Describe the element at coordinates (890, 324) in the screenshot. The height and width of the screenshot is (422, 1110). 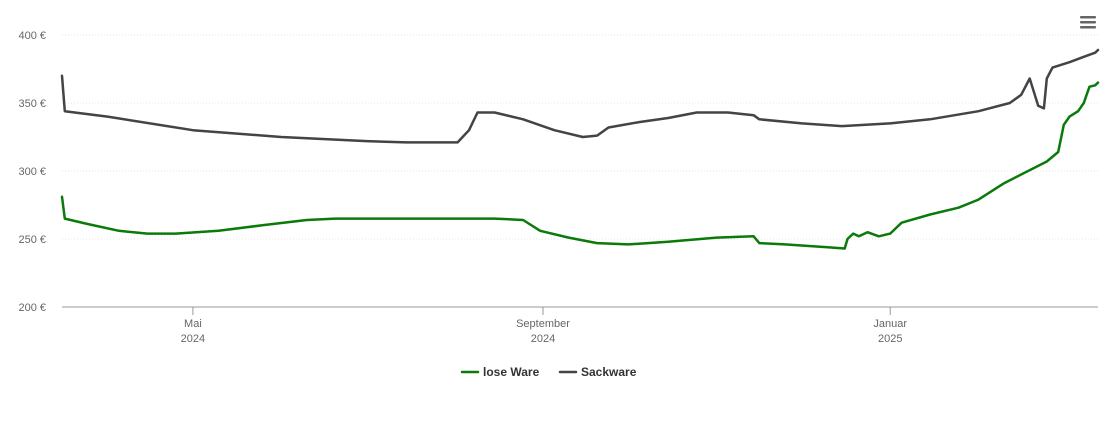
I see `x-tick-label-month: Januar` at that location.